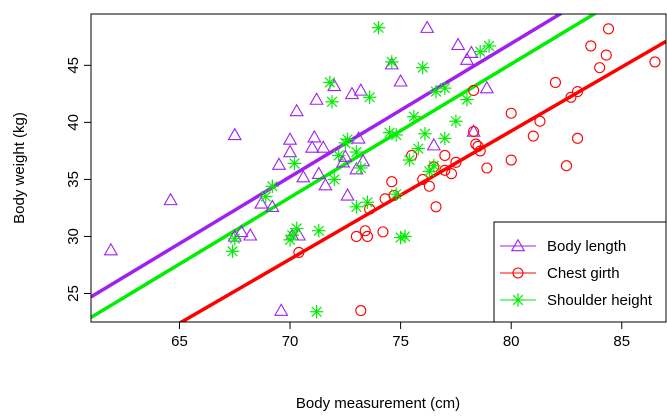  What do you see at coordinates (583, 273) in the screenshot?
I see `legend-label-chest-girth: Chest girth` at bounding box center [583, 273].